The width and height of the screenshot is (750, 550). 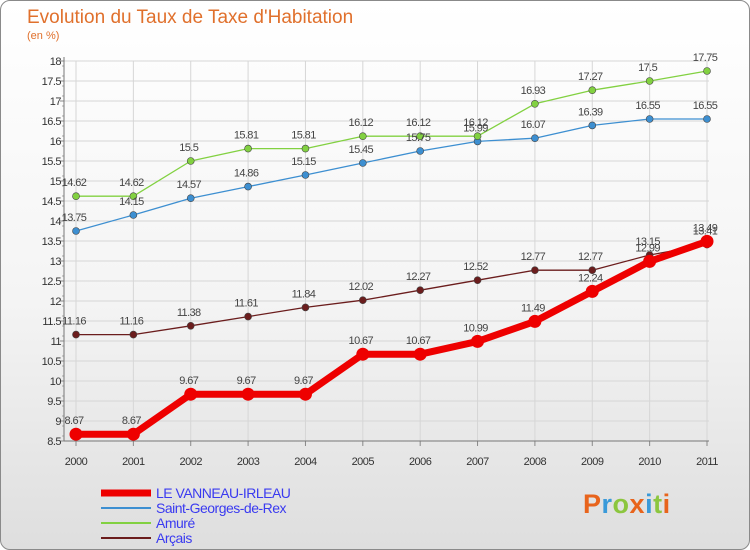 I want to click on data-label: 15.45, so click(x=361, y=150).